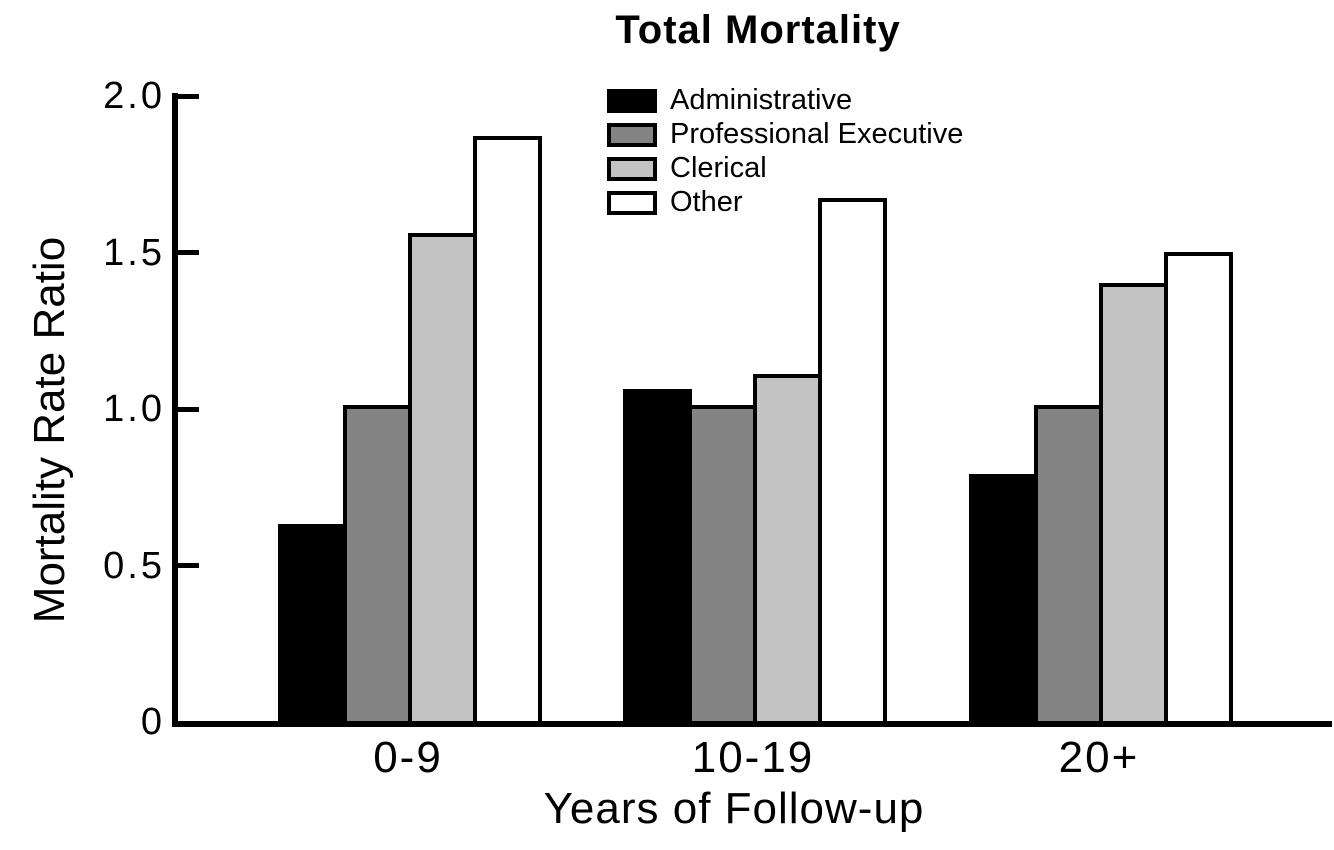 The width and height of the screenshot is (1334, 850). Describe the element at coordinates (134, 96) in the screenshot. I see `y-tick-label-2.0: 2.0` at that location.